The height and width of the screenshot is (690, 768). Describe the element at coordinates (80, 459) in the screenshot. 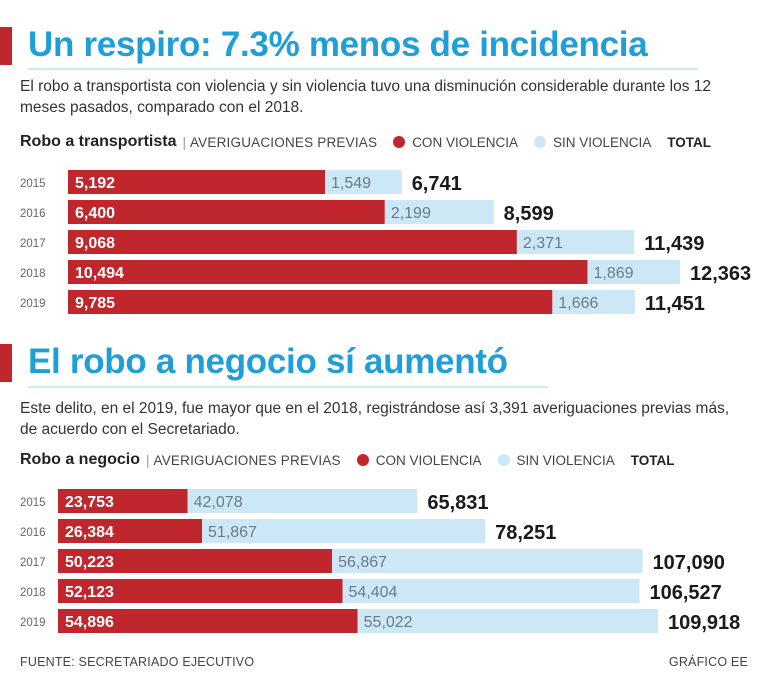

I see `chart-2-title: Robo a negocio` at that location.